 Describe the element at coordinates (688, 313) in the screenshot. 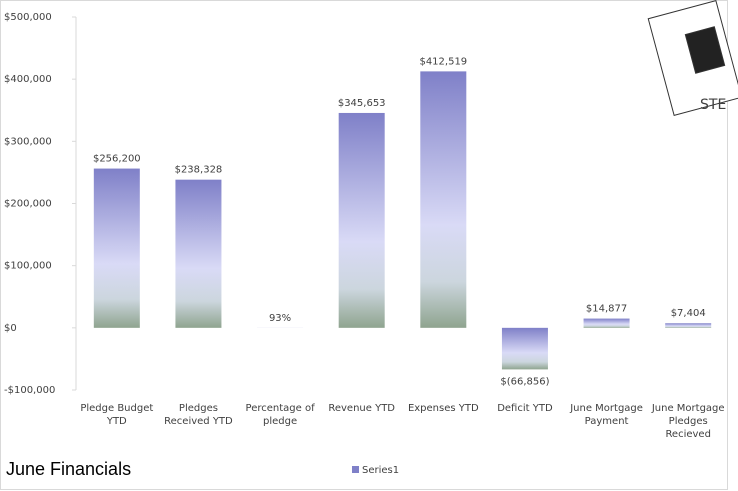

I see `data-label: $7,404` at that location.